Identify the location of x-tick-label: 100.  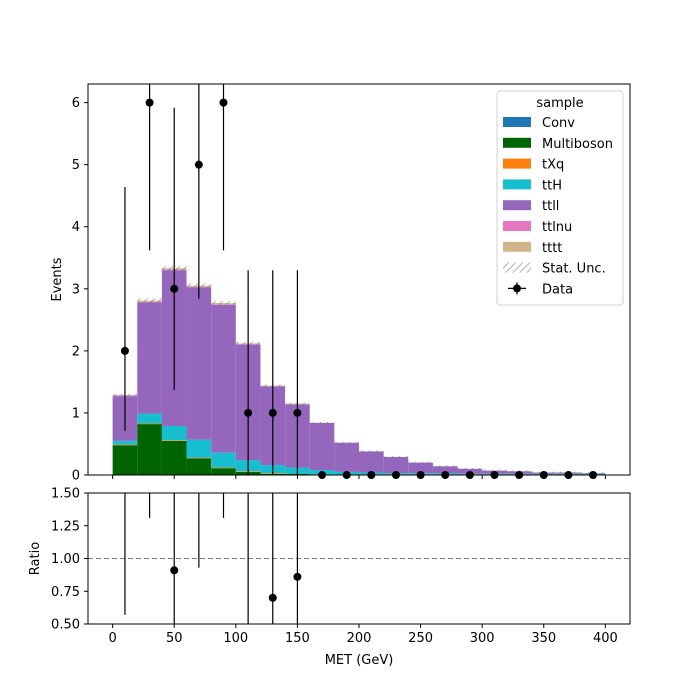
(235, 638).